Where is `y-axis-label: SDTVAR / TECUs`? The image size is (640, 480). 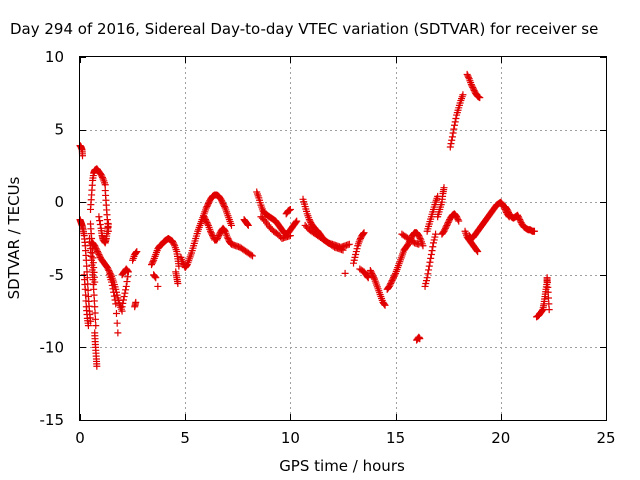 y-axis-label: SDTVAR / TECUs is located at coordinates (14, 237).